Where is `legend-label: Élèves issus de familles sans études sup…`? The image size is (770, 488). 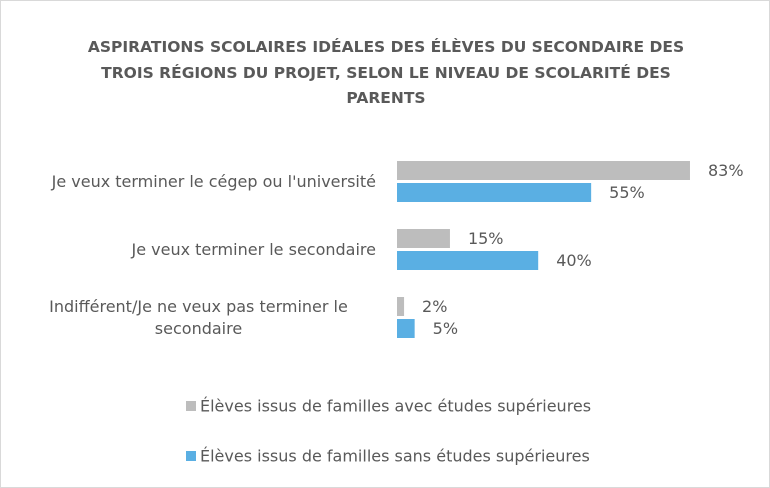
legend-label: Élèves issus de familles sans études sup… is located at coordinates (395, 456).